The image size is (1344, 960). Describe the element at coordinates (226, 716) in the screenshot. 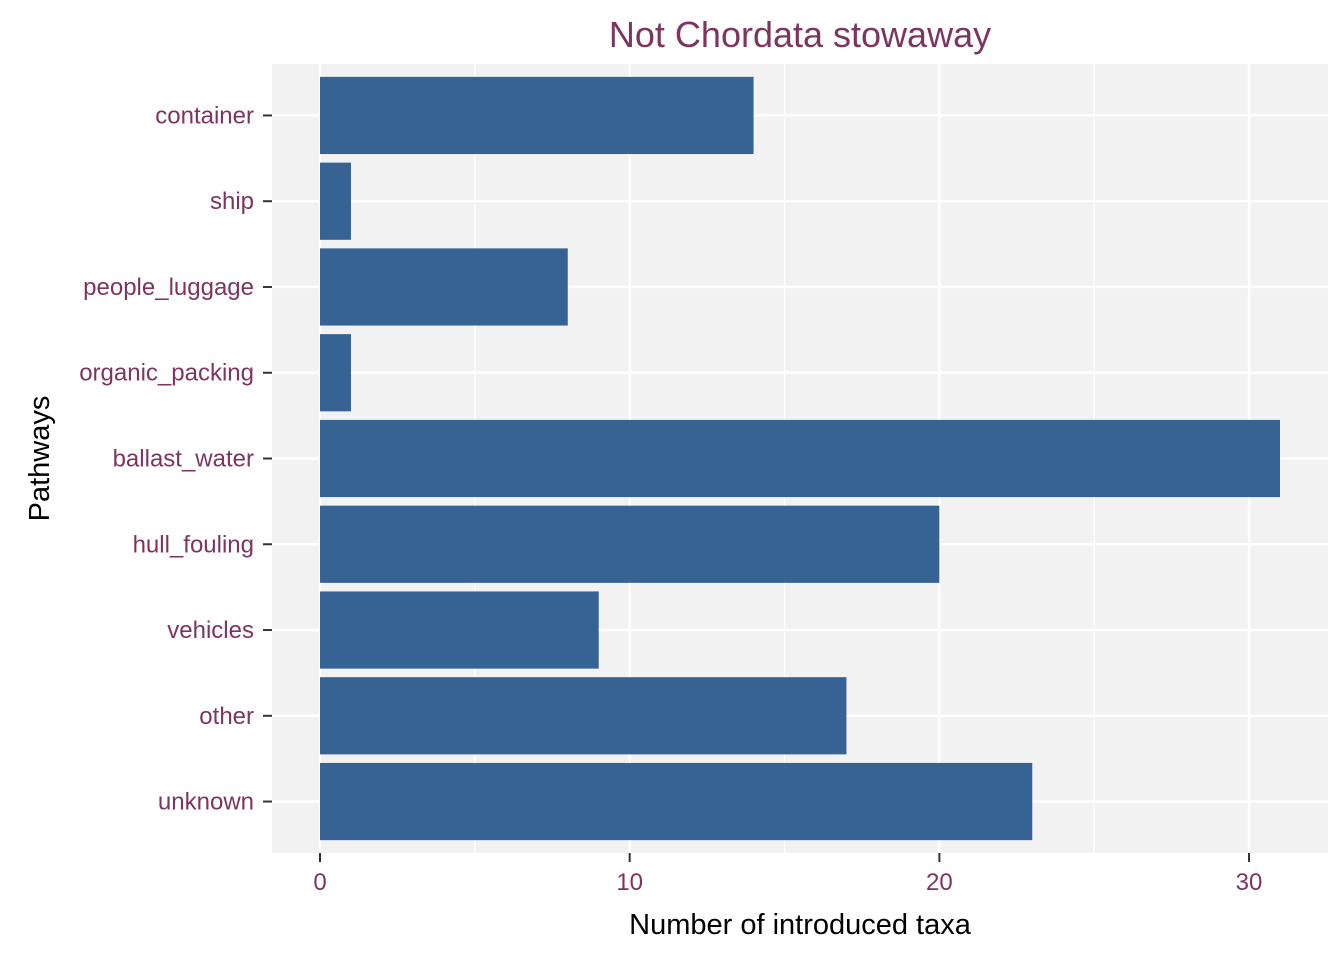

I see `y-tick-label: other` at that location.